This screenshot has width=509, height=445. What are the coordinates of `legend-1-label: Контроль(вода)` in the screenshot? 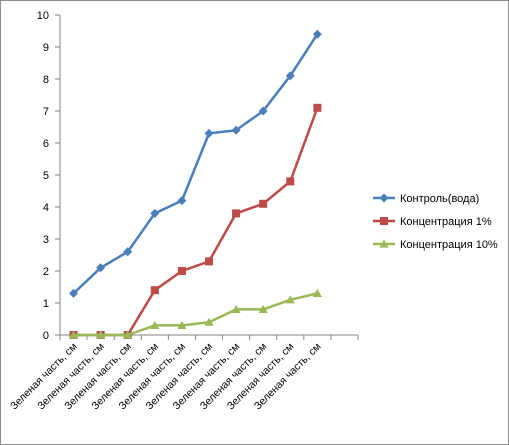 It's located at (439, 199).